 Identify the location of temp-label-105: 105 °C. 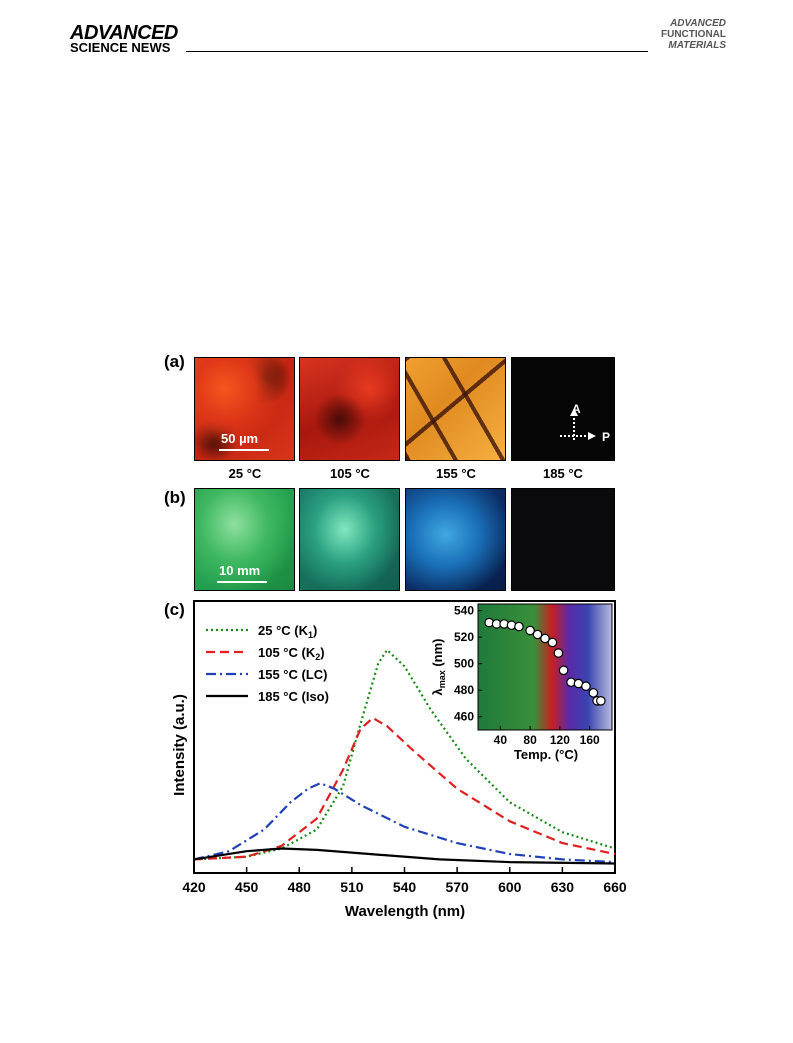
(350, 473).